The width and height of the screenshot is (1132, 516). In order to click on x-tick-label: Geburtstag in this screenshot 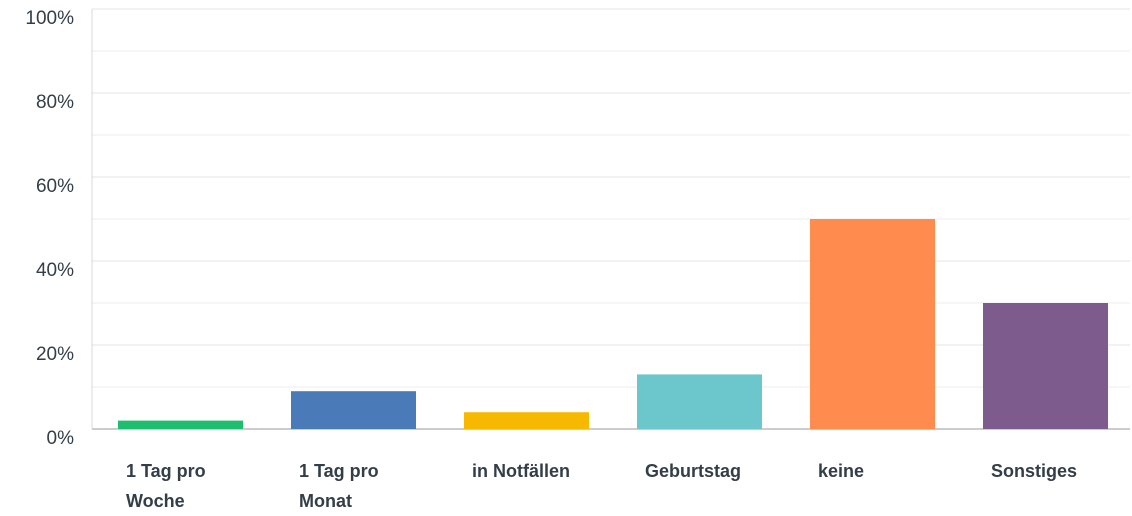, I will do `click(693, 471)`.